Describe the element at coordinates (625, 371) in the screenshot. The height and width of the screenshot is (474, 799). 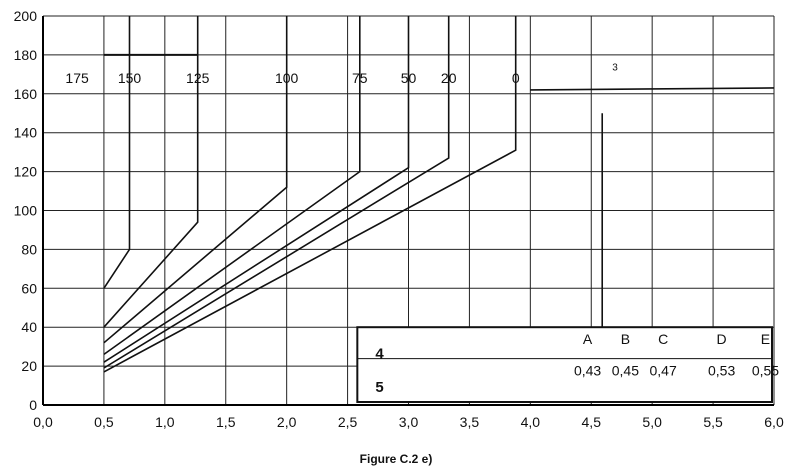
I see `table-value: 0,45` at that location.